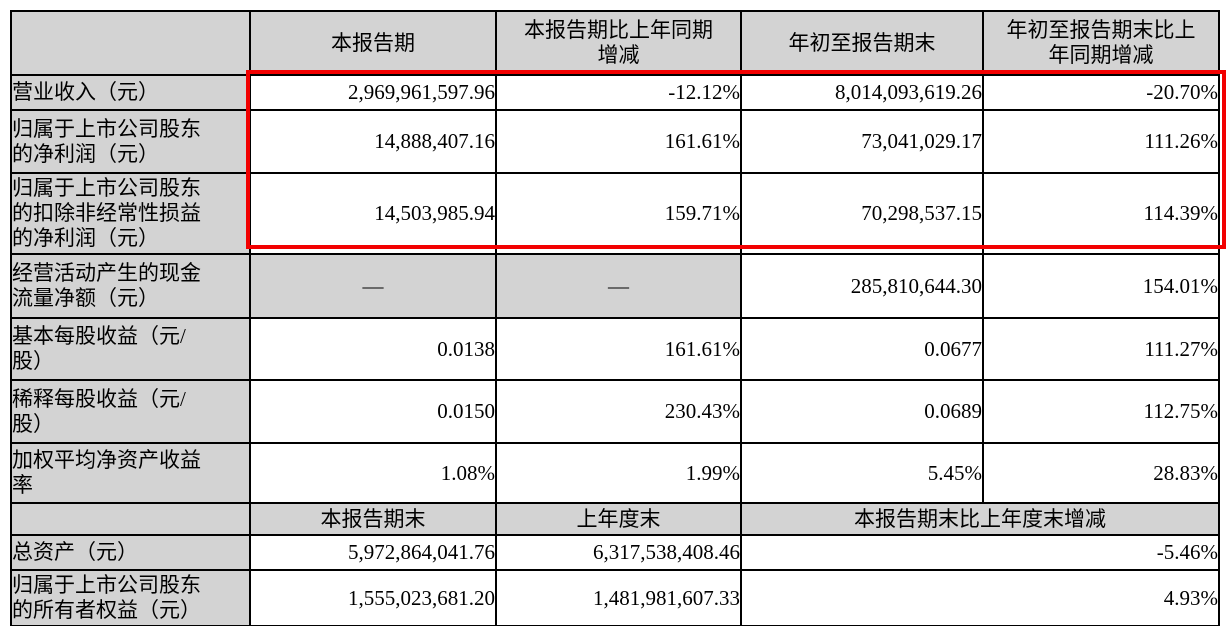 The width and height of the screenshot is (1230, 626). What do you see at coordinates (130, 92) in the screenshot?
I see `row-label: 营业收入（元）` at bounding box center [130, 92].